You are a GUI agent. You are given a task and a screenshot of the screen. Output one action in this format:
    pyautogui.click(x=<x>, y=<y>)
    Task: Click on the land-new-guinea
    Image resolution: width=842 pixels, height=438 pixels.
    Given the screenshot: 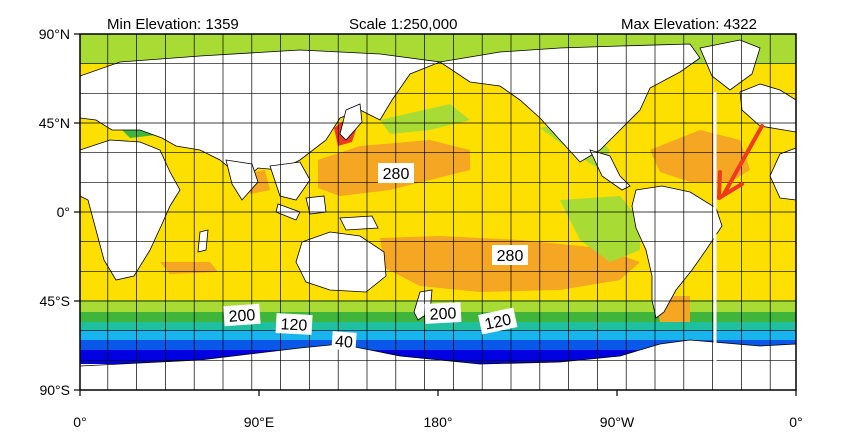 What is the action you would take?
    pyautogui.click(x=359, y=223)
    